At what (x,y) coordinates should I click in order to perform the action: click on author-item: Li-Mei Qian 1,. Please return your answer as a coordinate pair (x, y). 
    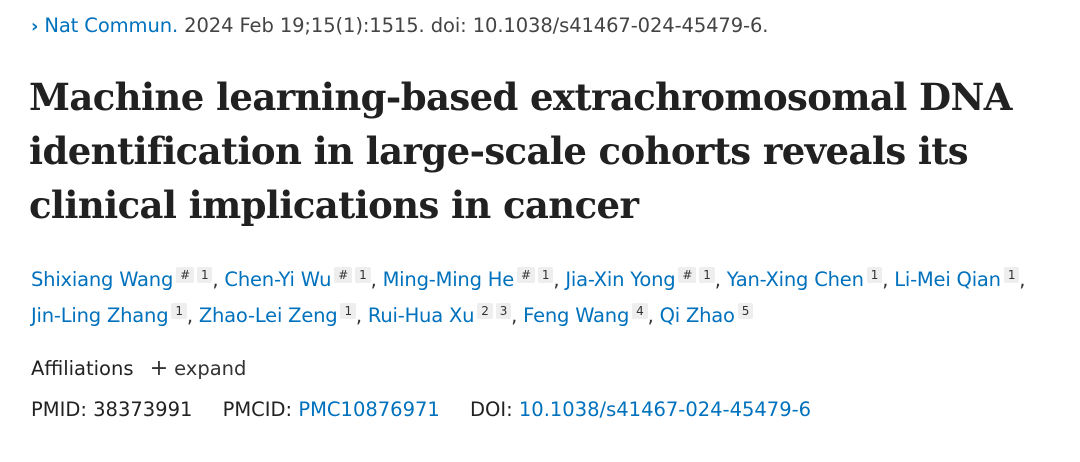
    Looking at the image, I should click on (960, 279).